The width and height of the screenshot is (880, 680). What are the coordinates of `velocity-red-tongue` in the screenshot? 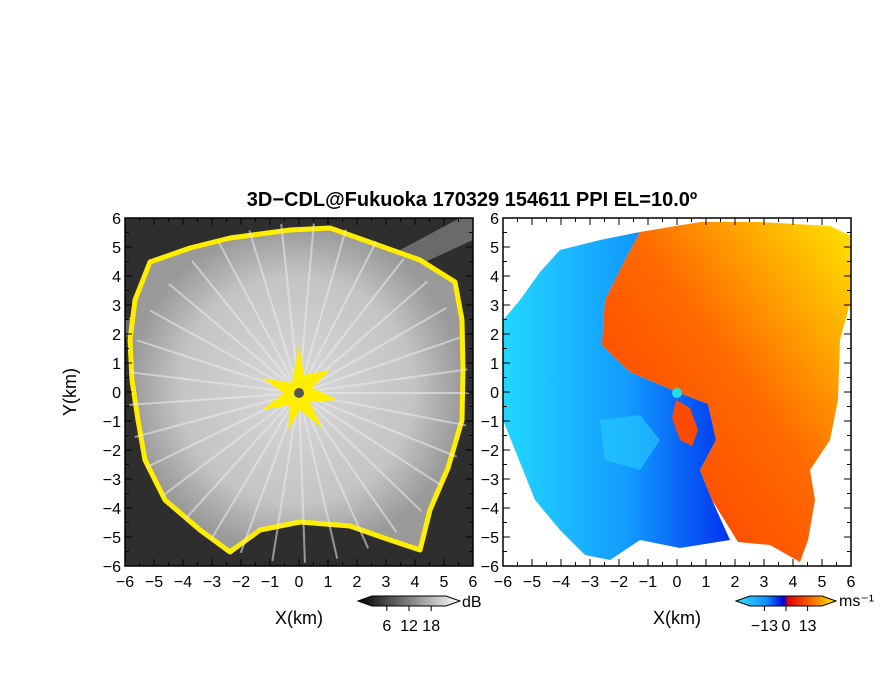 It's located at (685, 423).